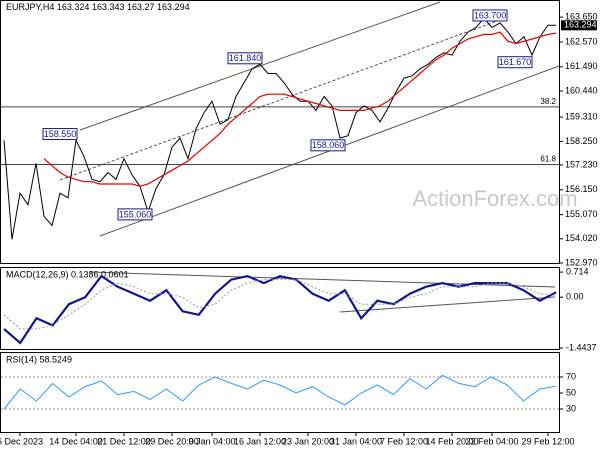 The width and height of the screenshot is (600, 450). What do you see at coordinates (260, 441) in the screenshot?
I see `x-tick-label: 16 Jan 12:00` at bounding box center [260, 441].